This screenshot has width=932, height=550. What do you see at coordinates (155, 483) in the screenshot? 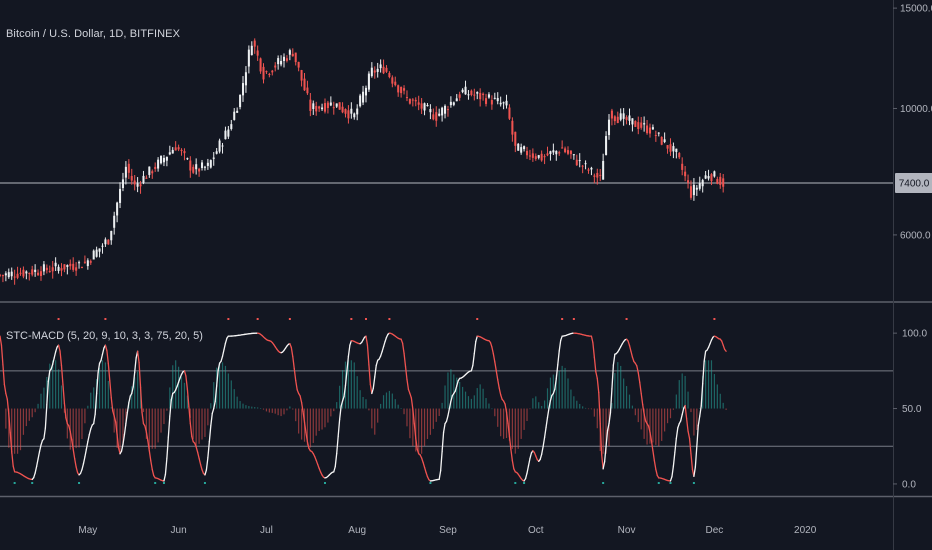
I see `buy-signal-dot` at bounding box center [155, 483].